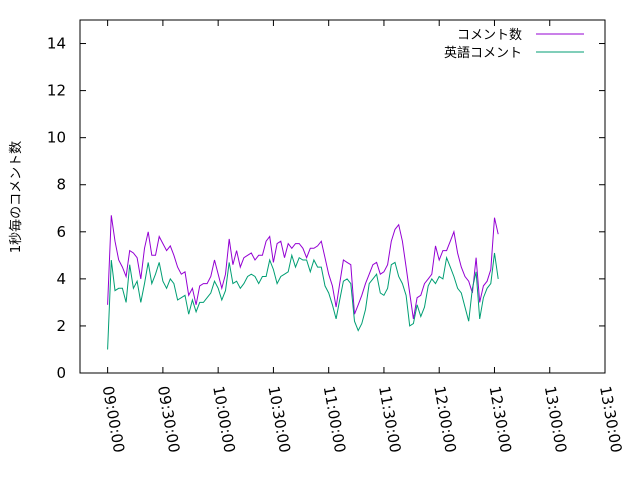 The width and height of the screenshot is (640, 480). What do you see at coordinates (61, 279) in the screenshot?
I see `y-tick-label: 4` at bounding box center [61, 279].